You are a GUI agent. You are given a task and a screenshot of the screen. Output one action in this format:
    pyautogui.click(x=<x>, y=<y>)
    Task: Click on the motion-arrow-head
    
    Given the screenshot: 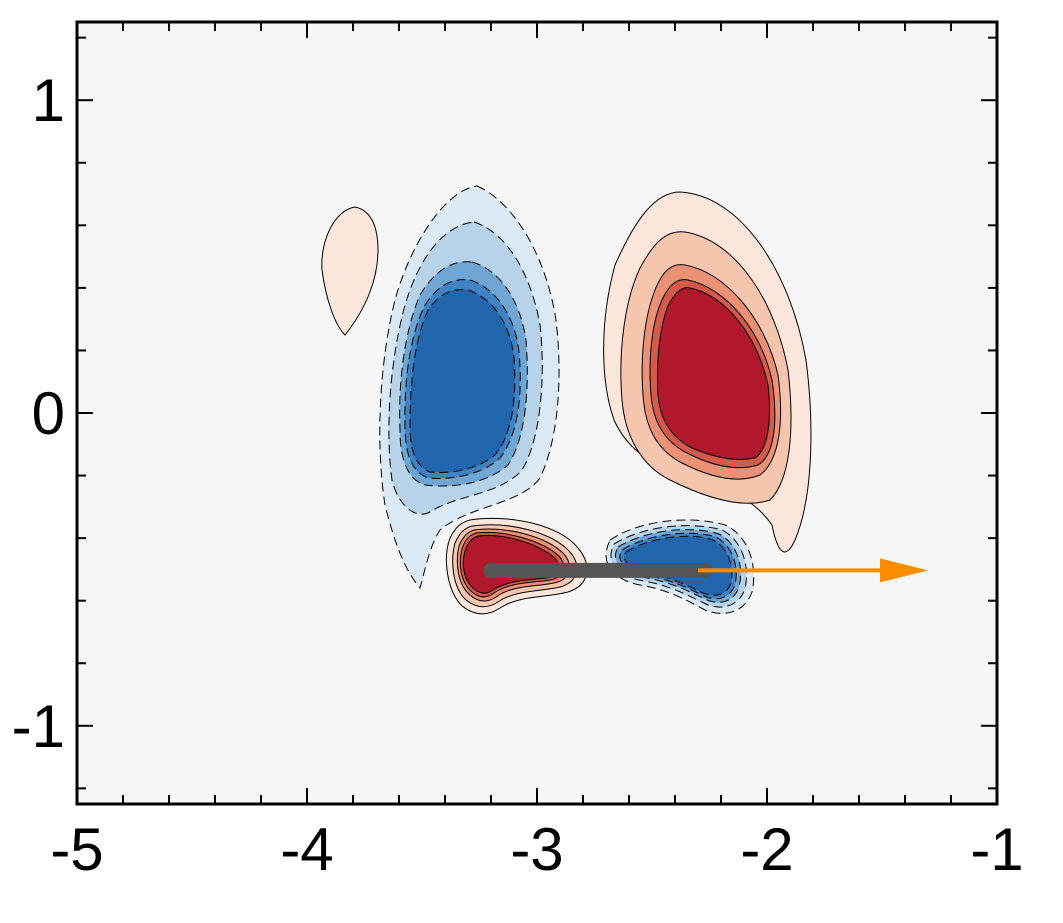 What is the action you would take?
    pyautogui.click(x=904, y=570)
    